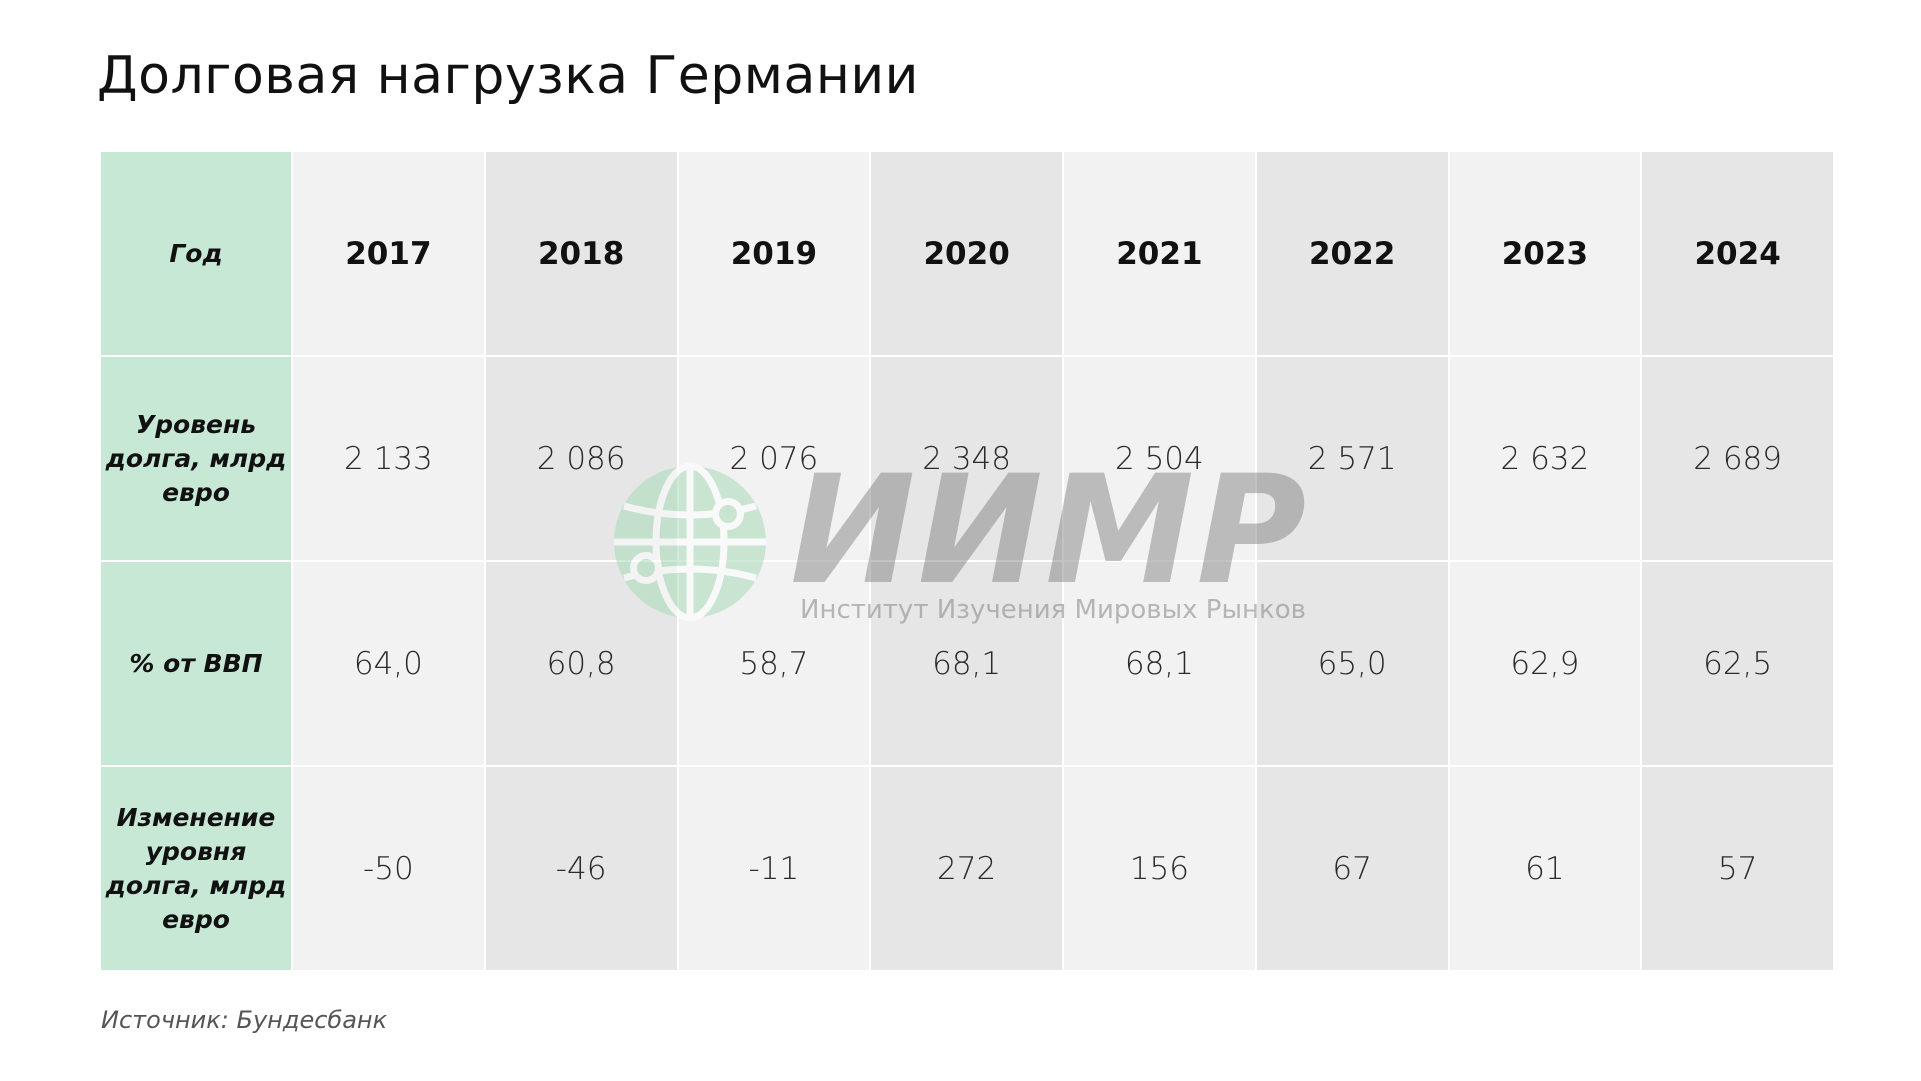  I want to click on table-cell: 2 689, so click(1737, 458).